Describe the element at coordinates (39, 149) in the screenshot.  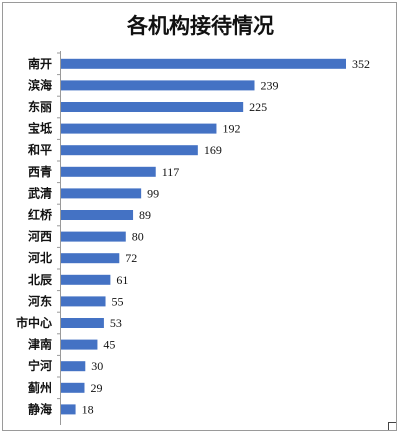
I see `category-label: 和平` at that location.